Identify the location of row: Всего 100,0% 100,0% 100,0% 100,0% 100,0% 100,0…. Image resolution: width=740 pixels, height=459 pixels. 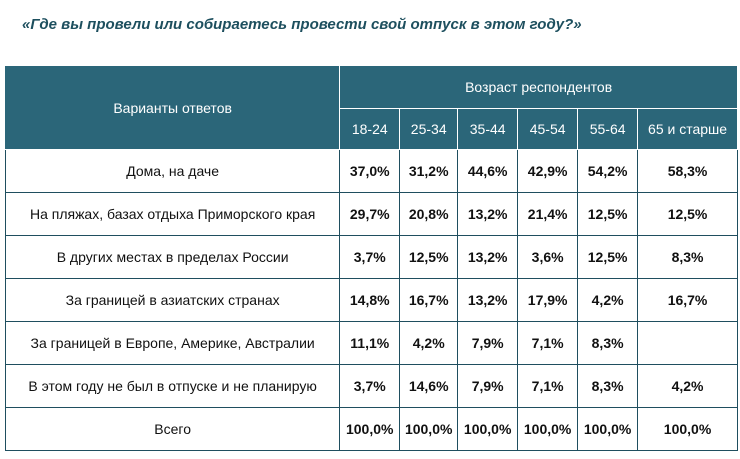
(371, 429).